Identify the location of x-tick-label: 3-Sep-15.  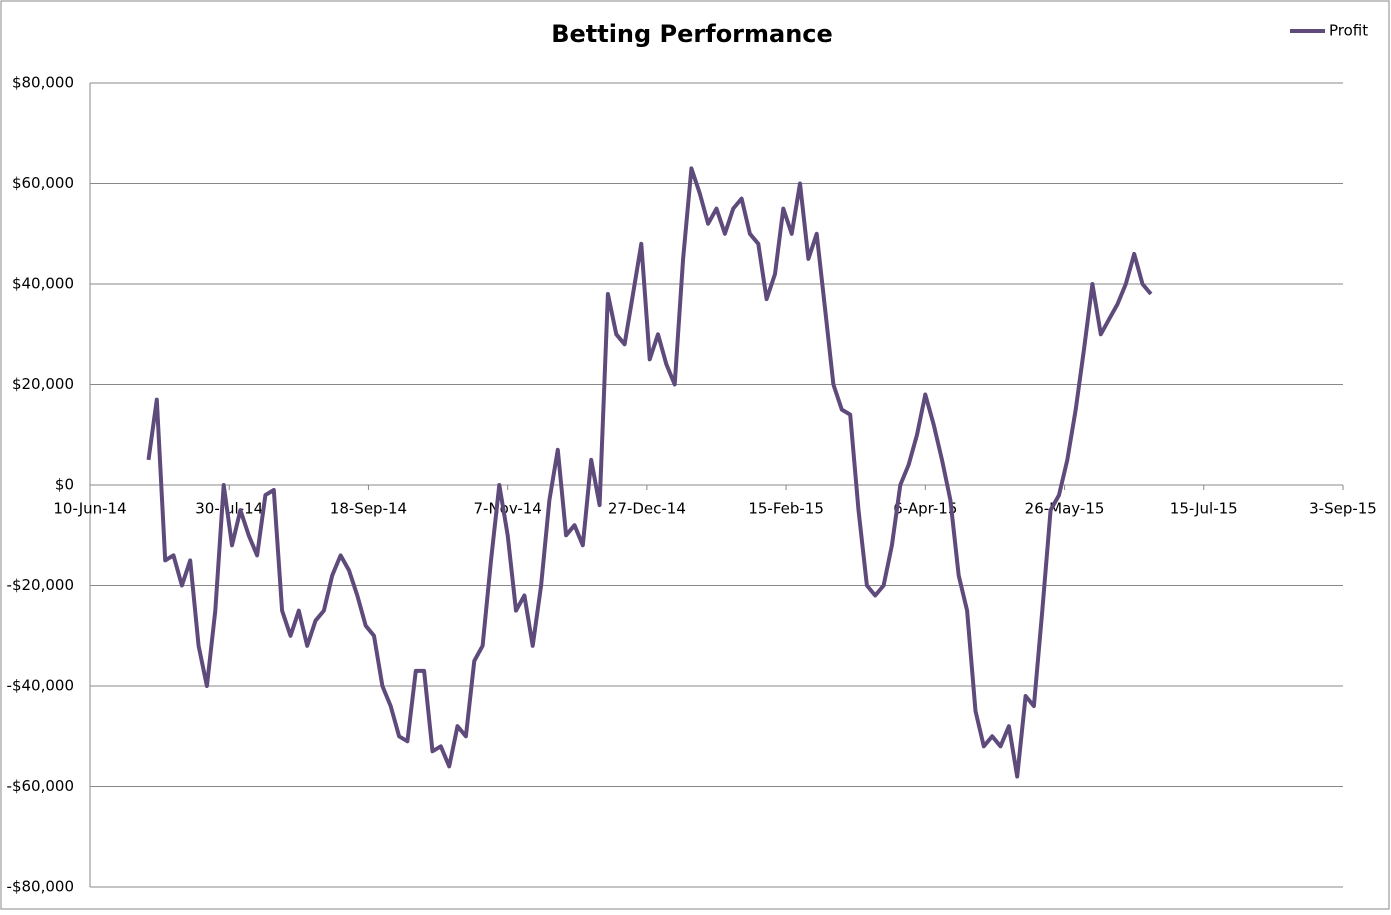
(1343, 509).